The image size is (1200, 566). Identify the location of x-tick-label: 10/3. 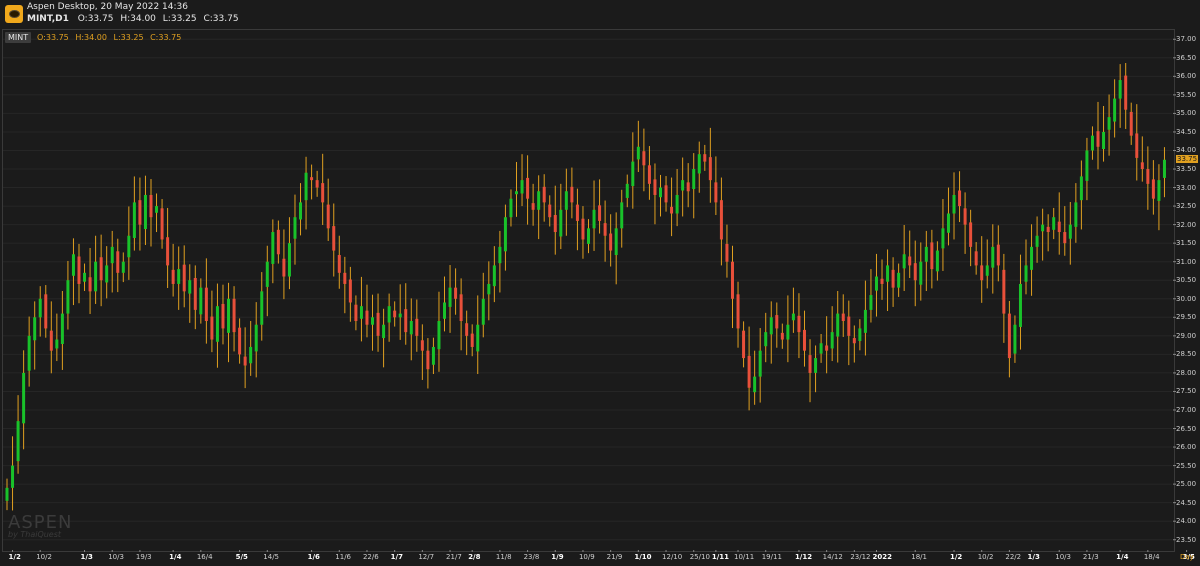
(1063, 557).